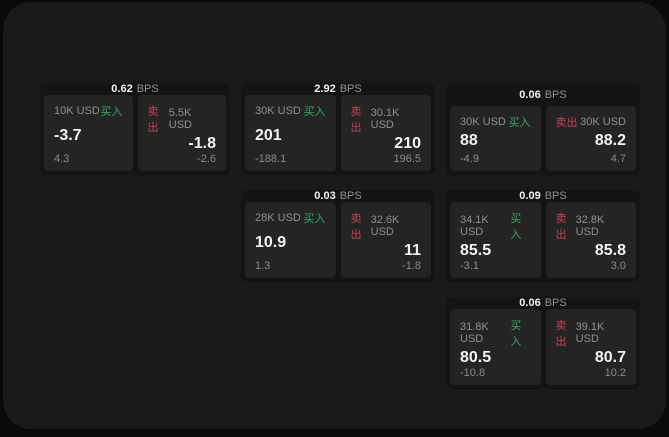  I want to click on sell-sub-value: 3.0, so click(618, 266).